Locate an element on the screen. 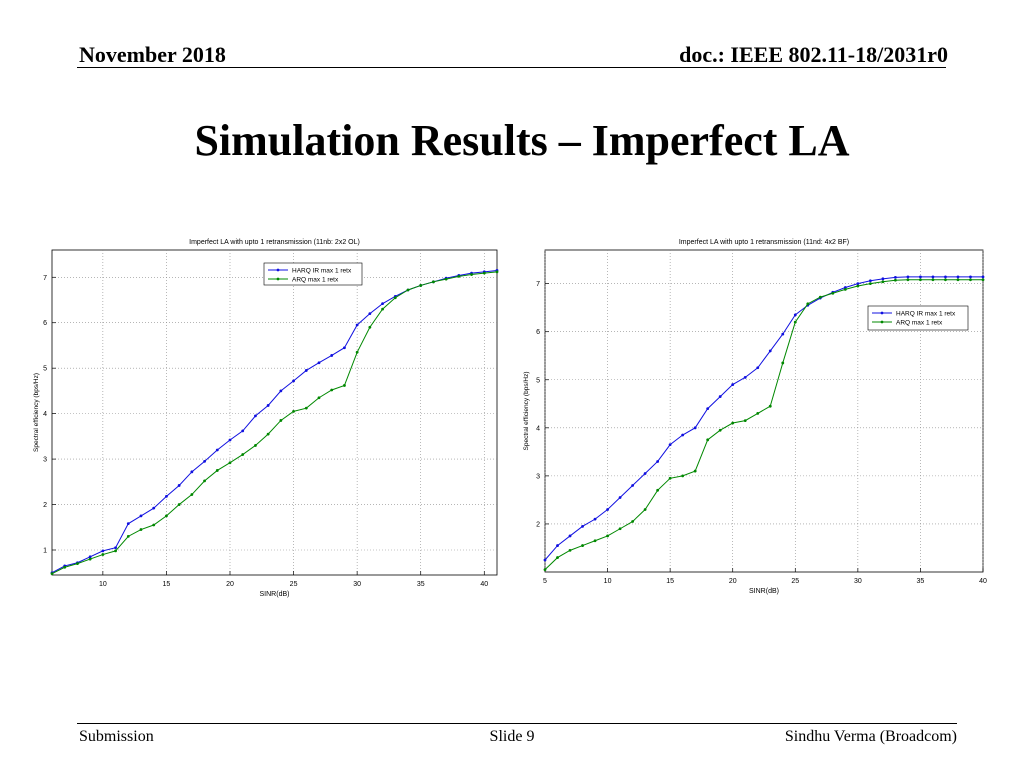  legend-label-arq: ARQ max 1 retx is located at coordinates (919, 323).